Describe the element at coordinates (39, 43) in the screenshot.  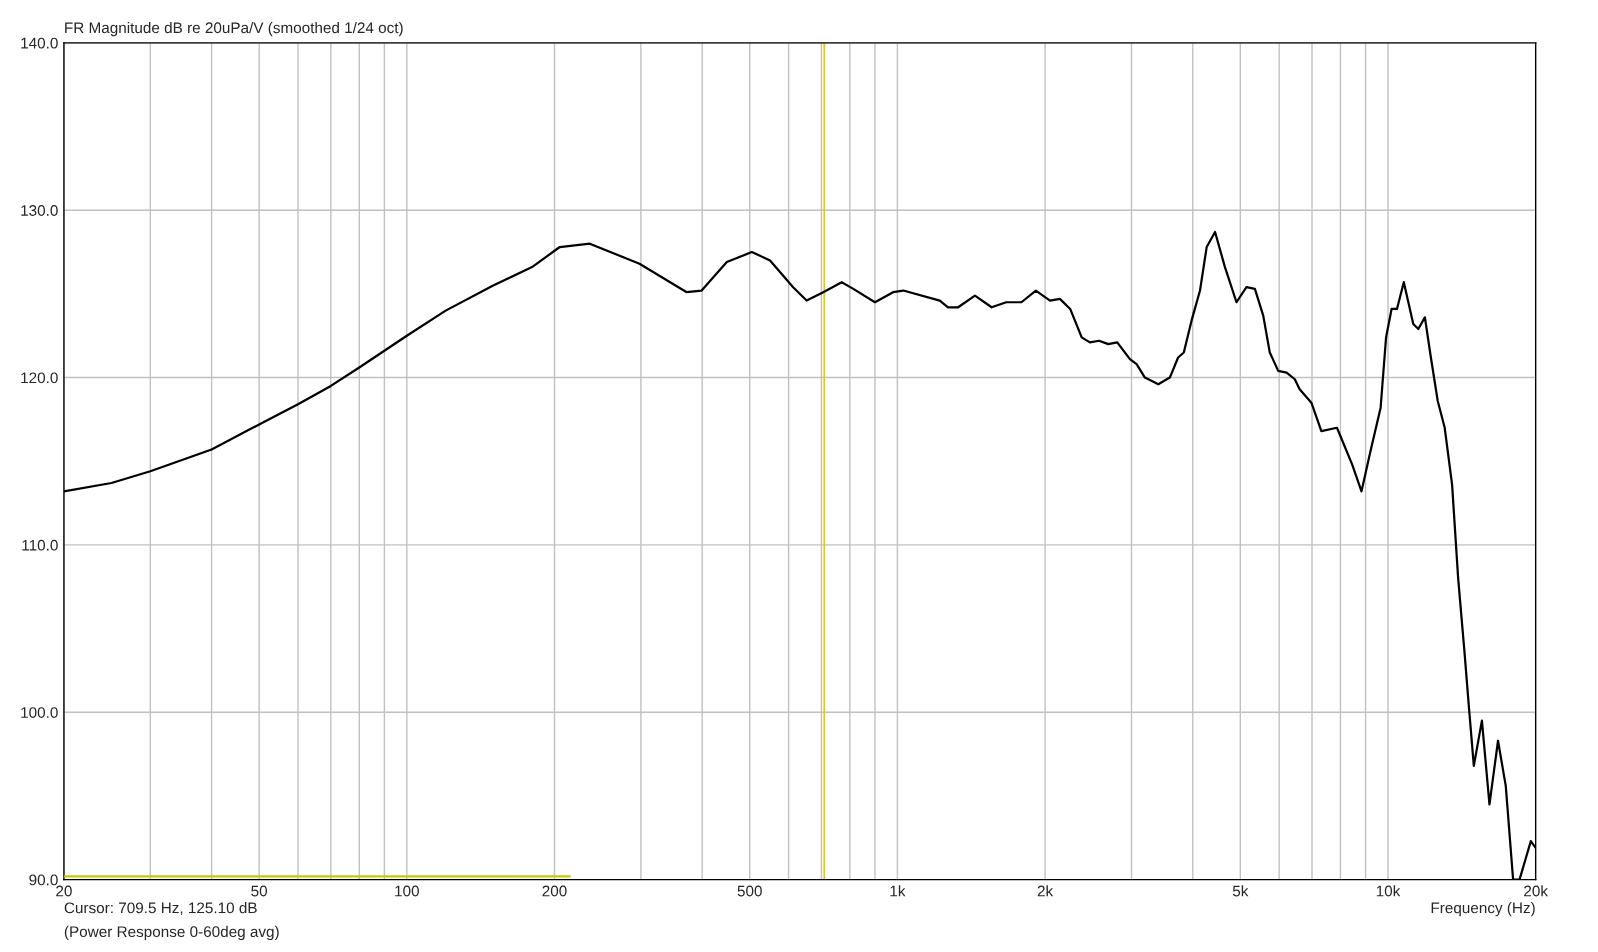
I see `y-tick-label: 140.0` at that location.